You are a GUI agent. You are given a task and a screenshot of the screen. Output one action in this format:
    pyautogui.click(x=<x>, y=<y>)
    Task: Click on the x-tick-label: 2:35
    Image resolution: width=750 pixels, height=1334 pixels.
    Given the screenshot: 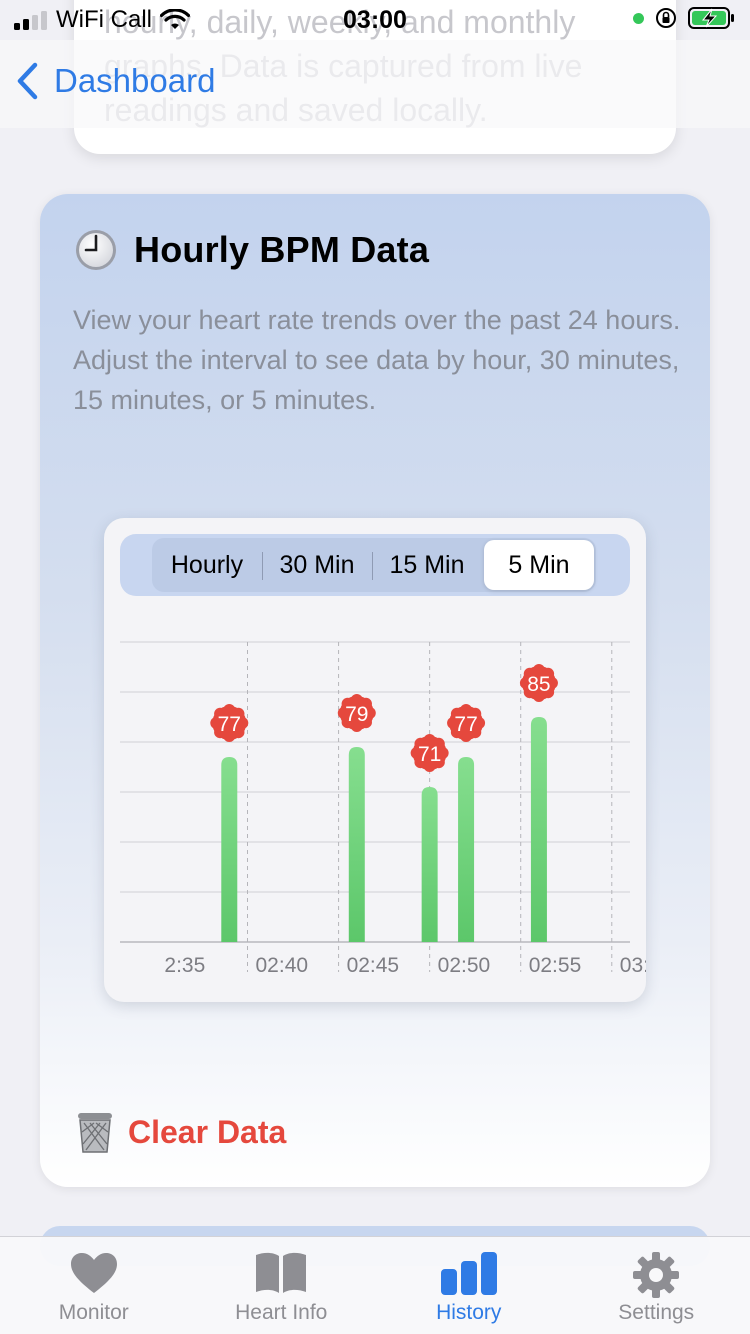 What is the action you would take?
    pyautogui.click(x=184, y=965)
    